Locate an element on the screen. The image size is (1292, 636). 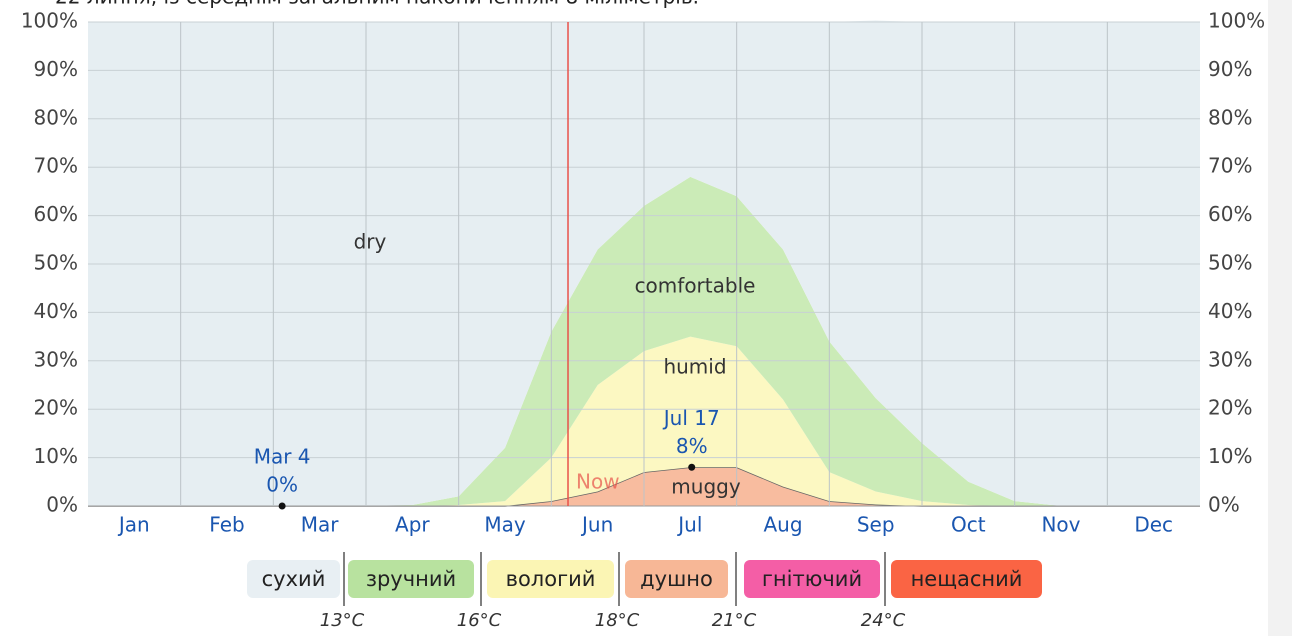
legend-label: вологий is located at coordinates (551, 579).